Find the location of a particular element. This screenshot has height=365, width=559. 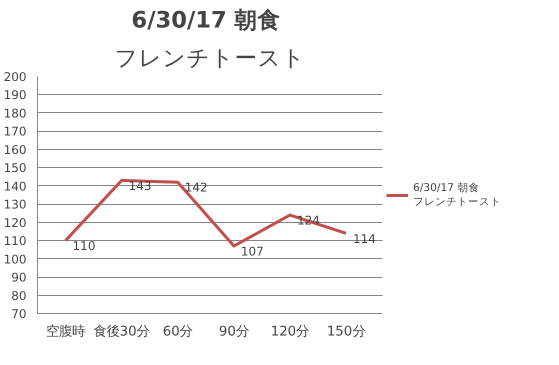

data-label: 110 is located at coordinates (84, 246).